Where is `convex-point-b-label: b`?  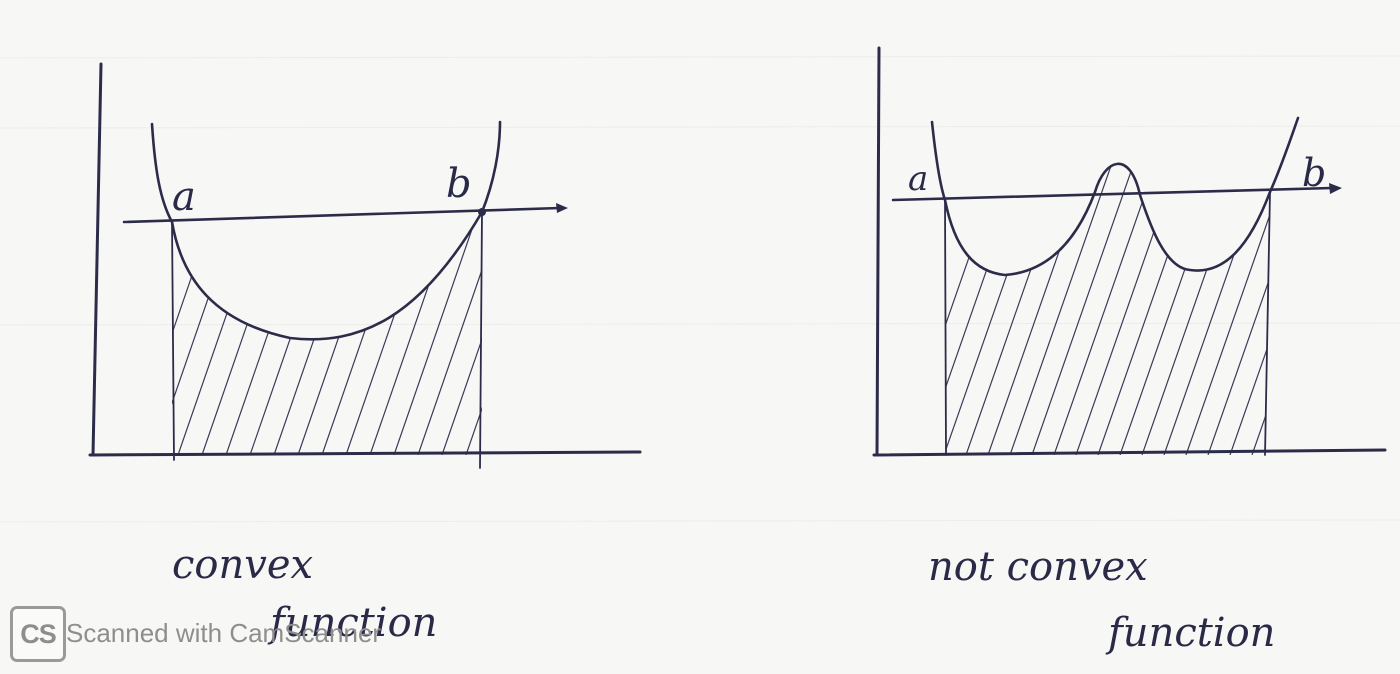 convex-point-b-label: b is located at coordinates (459, 184).